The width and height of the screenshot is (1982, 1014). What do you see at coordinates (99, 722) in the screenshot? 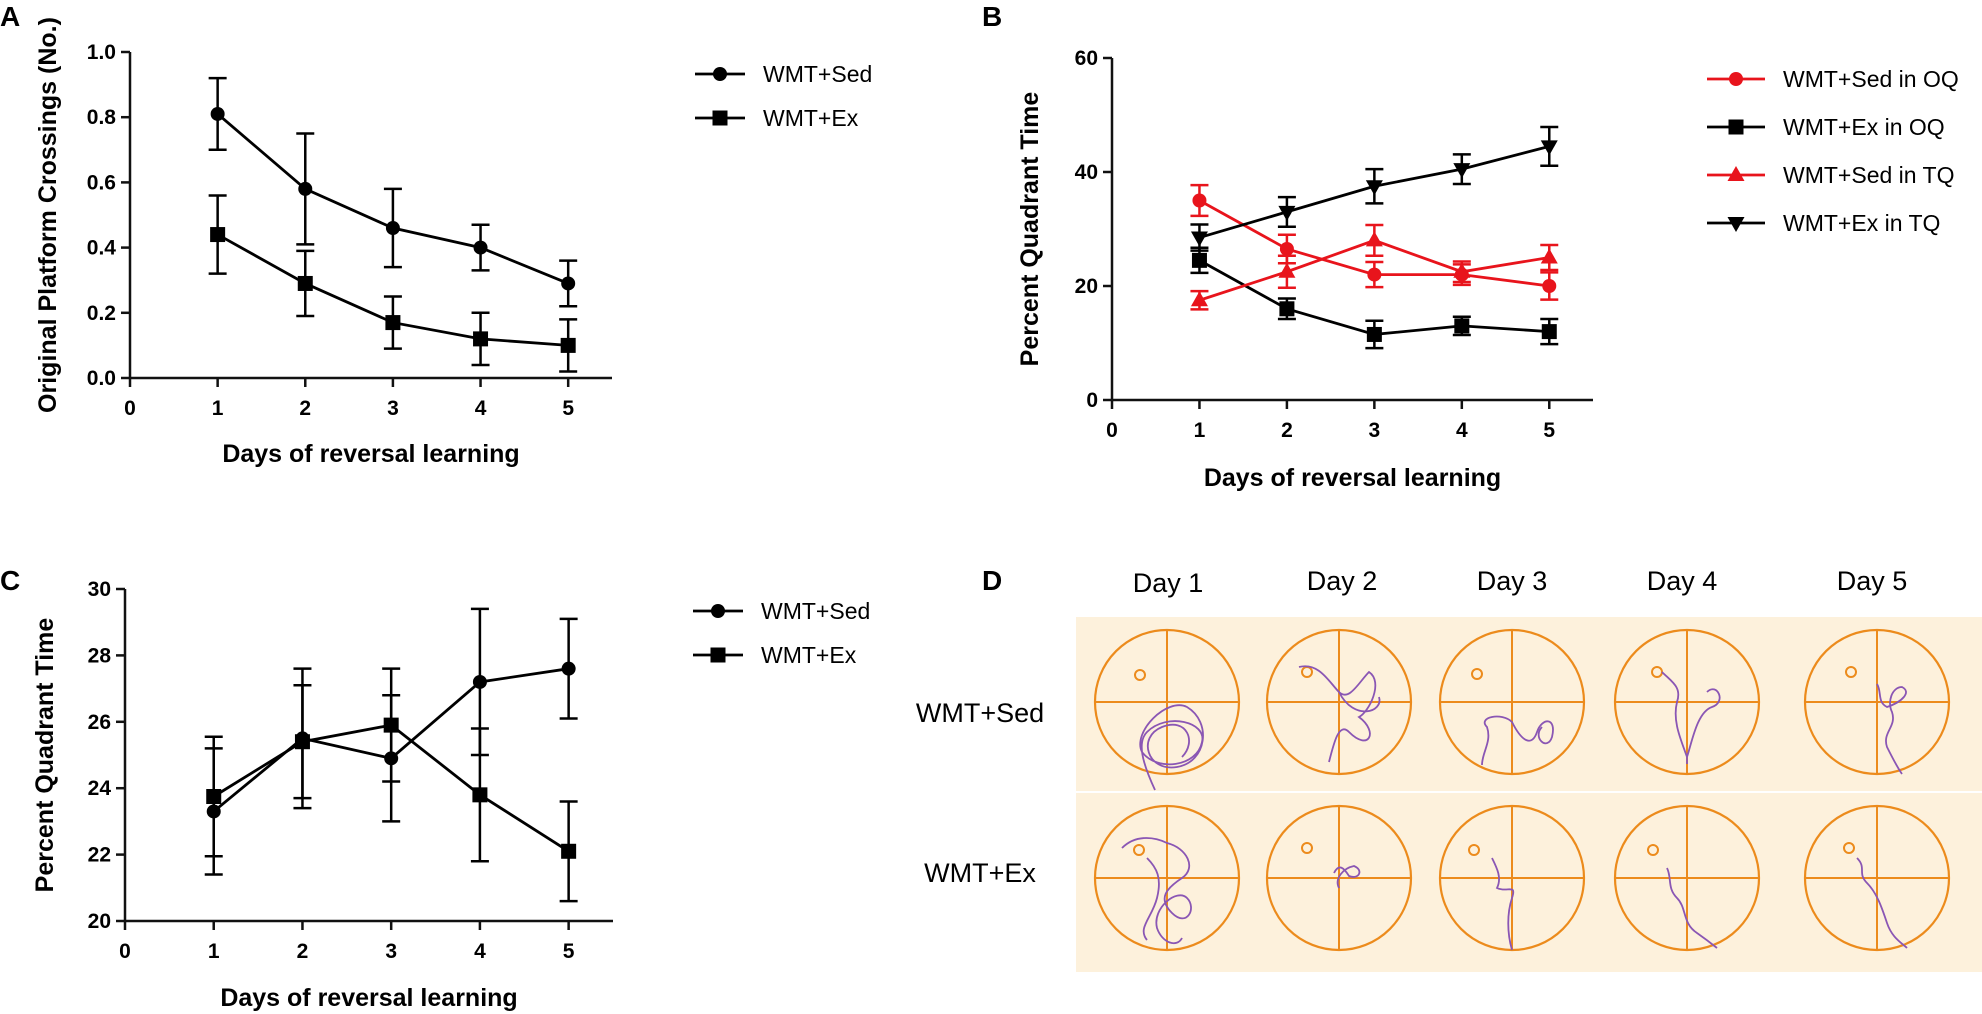
I see `y-tick-label: 26` at bounding box center [99, 722].